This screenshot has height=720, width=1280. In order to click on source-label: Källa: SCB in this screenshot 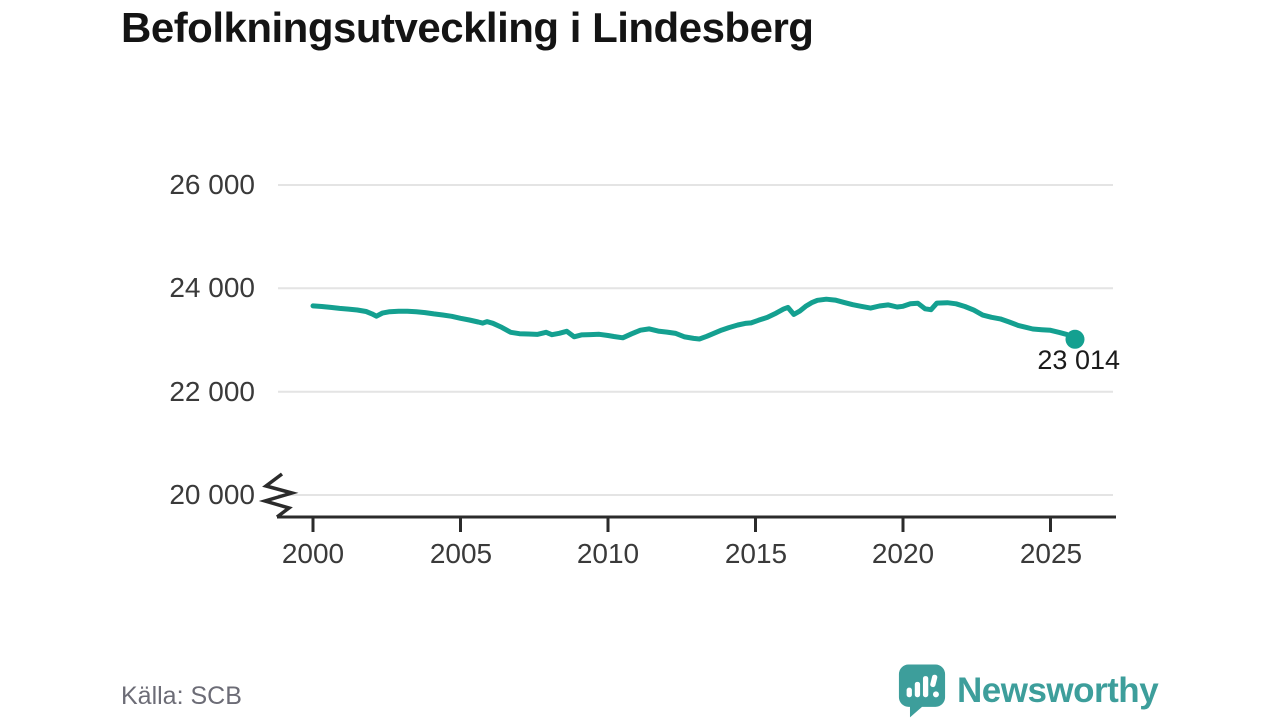, I will do `click(181, 696)`.